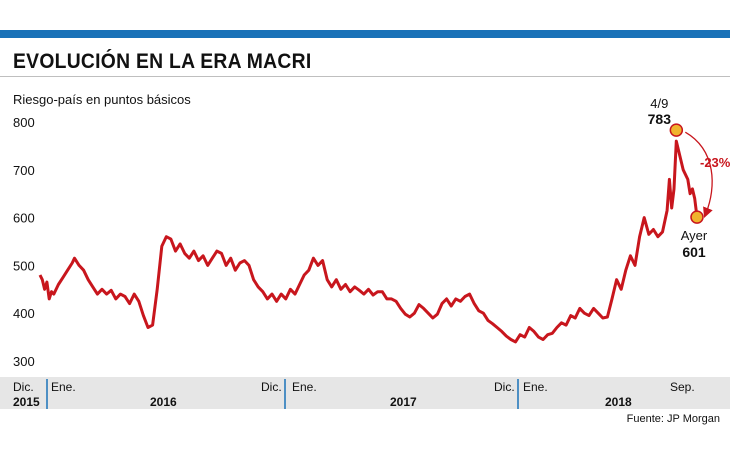 This screenshot has width=730, height=460. What do you see at coordinates (24, 170) in the screenshot?
I see `y-tick-label: 700` at bounding box center [24, 170].